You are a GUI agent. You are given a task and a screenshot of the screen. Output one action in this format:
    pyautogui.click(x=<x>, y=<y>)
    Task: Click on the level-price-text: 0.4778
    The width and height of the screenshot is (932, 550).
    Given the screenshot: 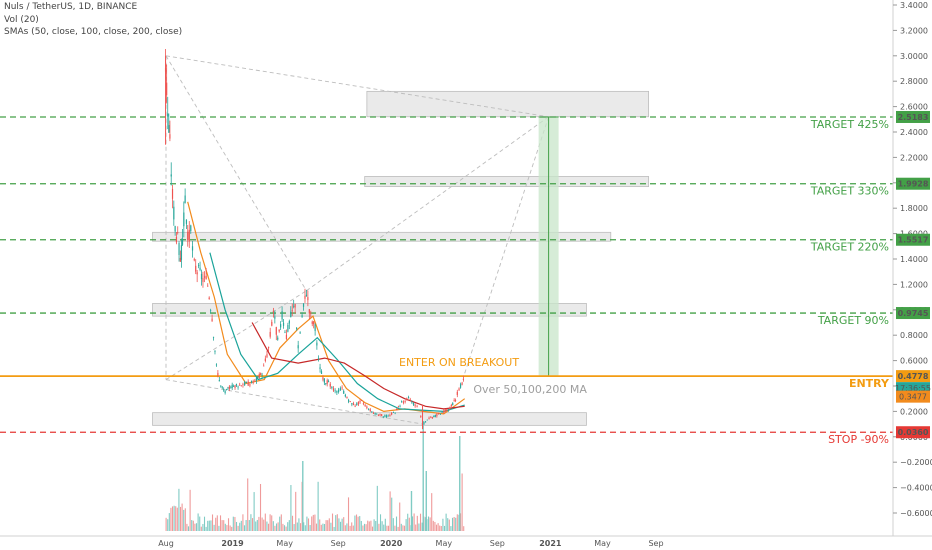 What is the action you would take?
    pyautogui.click(x=913, y=376)
    